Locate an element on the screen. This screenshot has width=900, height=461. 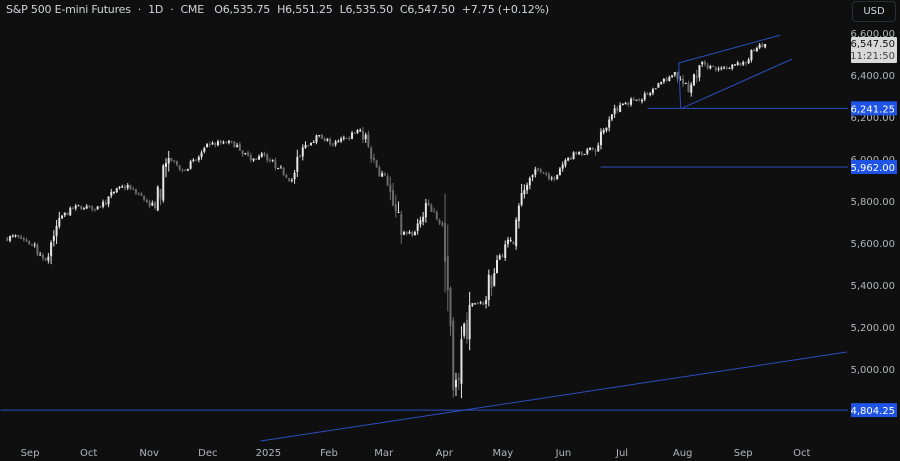
time-tick-label: Sep is located at coordinates (743, 453).